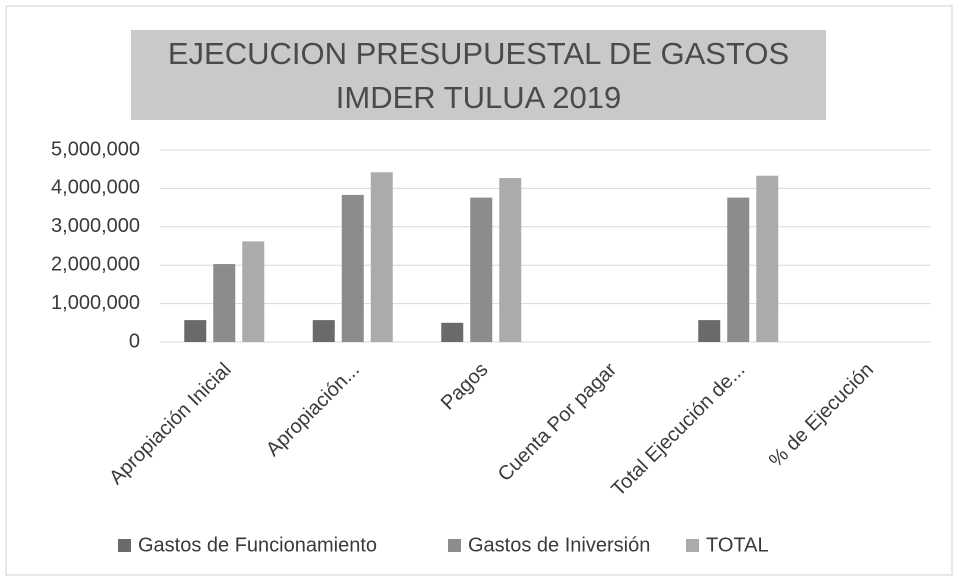  Describe the element at coordinates (95, 149) in the screenshot. I see `y-tick-label: 5,000,000` at that location.